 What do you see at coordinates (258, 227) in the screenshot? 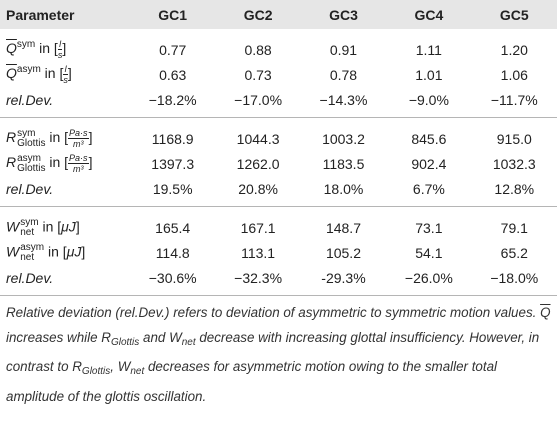
I see `table-cell: 167.1` at bounding box center [258, 227].